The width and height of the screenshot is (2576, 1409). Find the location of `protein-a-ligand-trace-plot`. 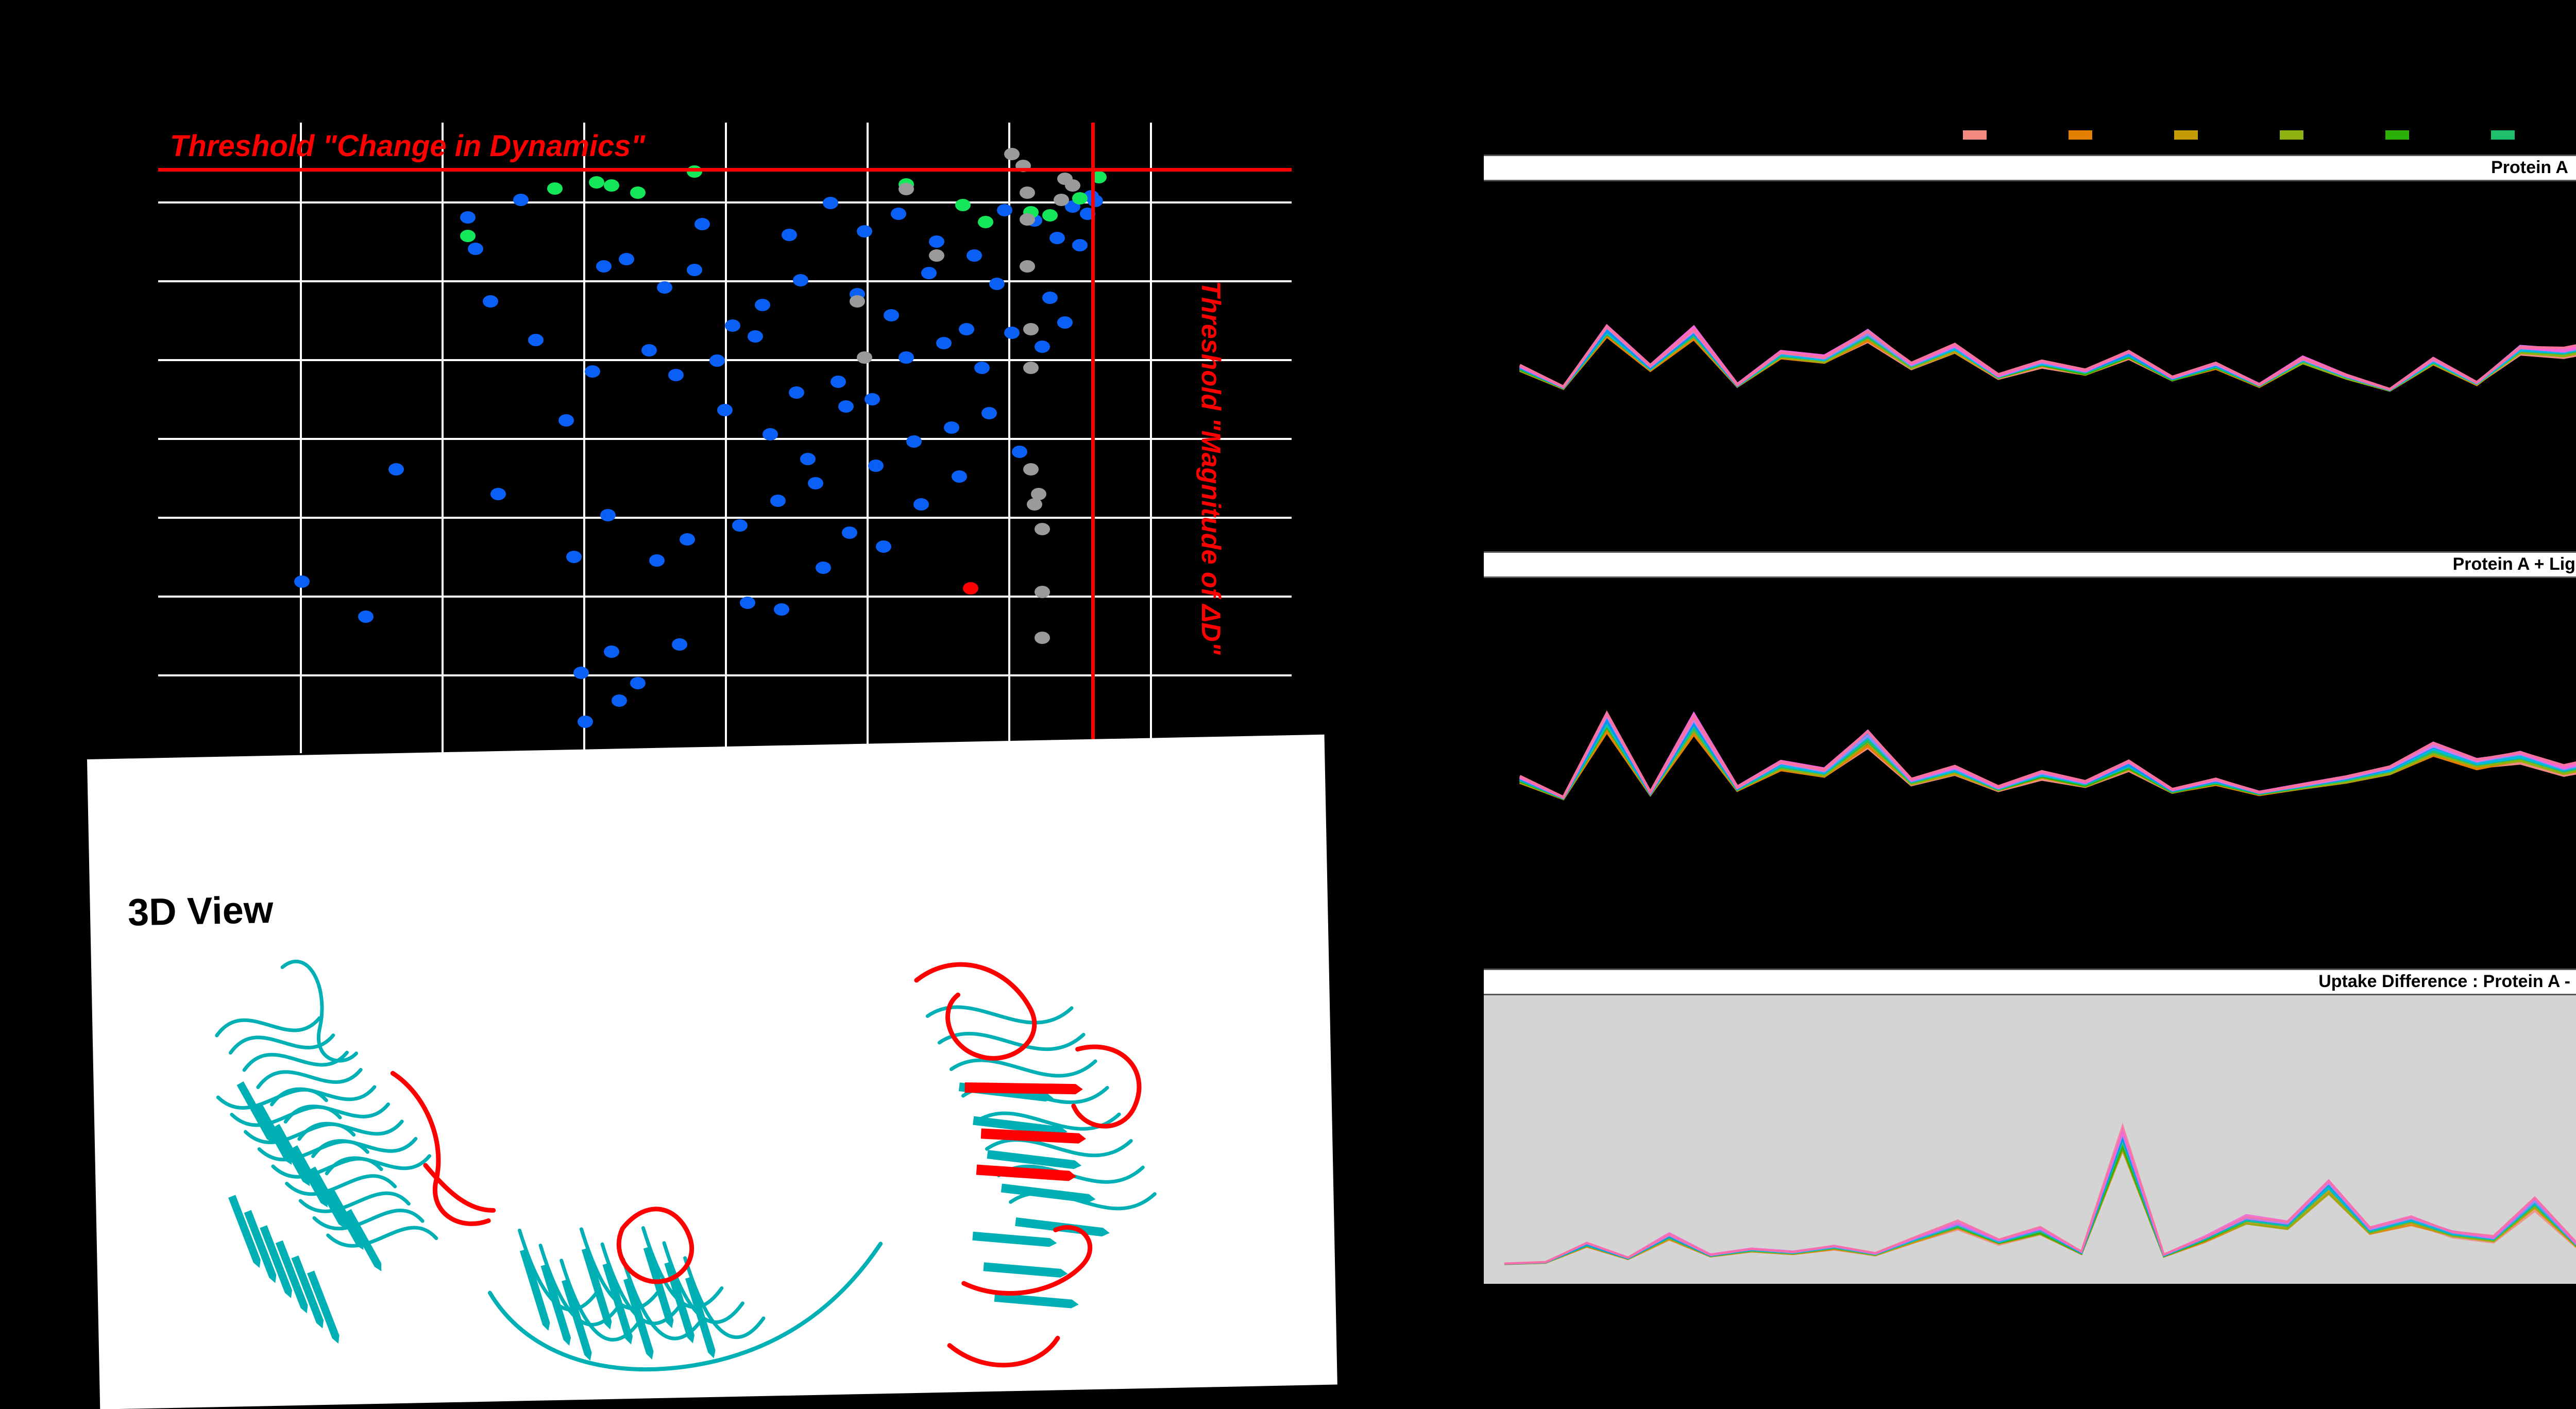

protein-a-ligand-trace-plot is located at coordinates (2030, 700).